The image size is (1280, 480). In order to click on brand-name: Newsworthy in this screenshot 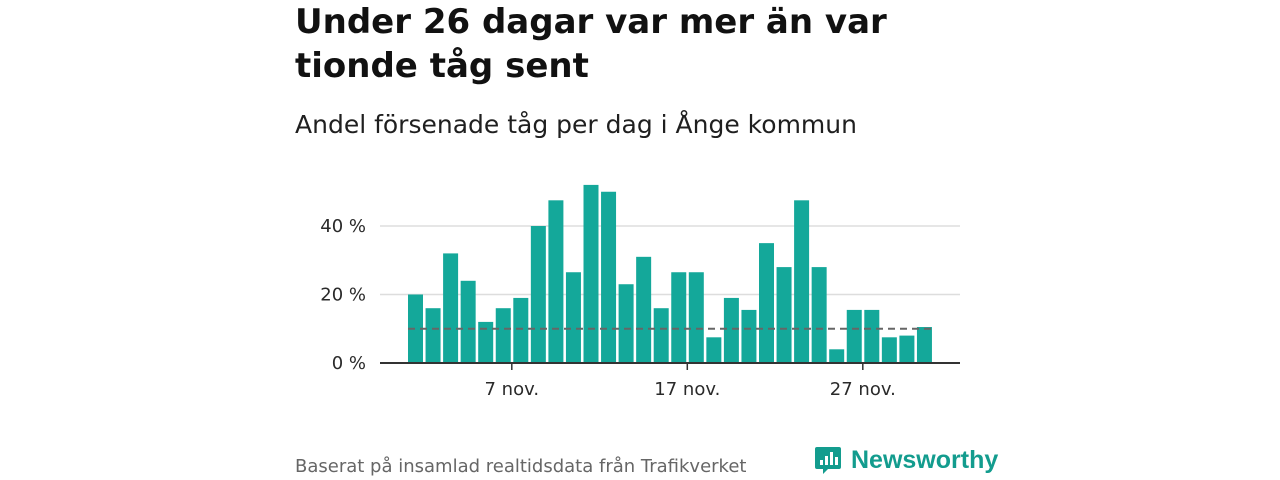, I will do `click(925, 459)`.